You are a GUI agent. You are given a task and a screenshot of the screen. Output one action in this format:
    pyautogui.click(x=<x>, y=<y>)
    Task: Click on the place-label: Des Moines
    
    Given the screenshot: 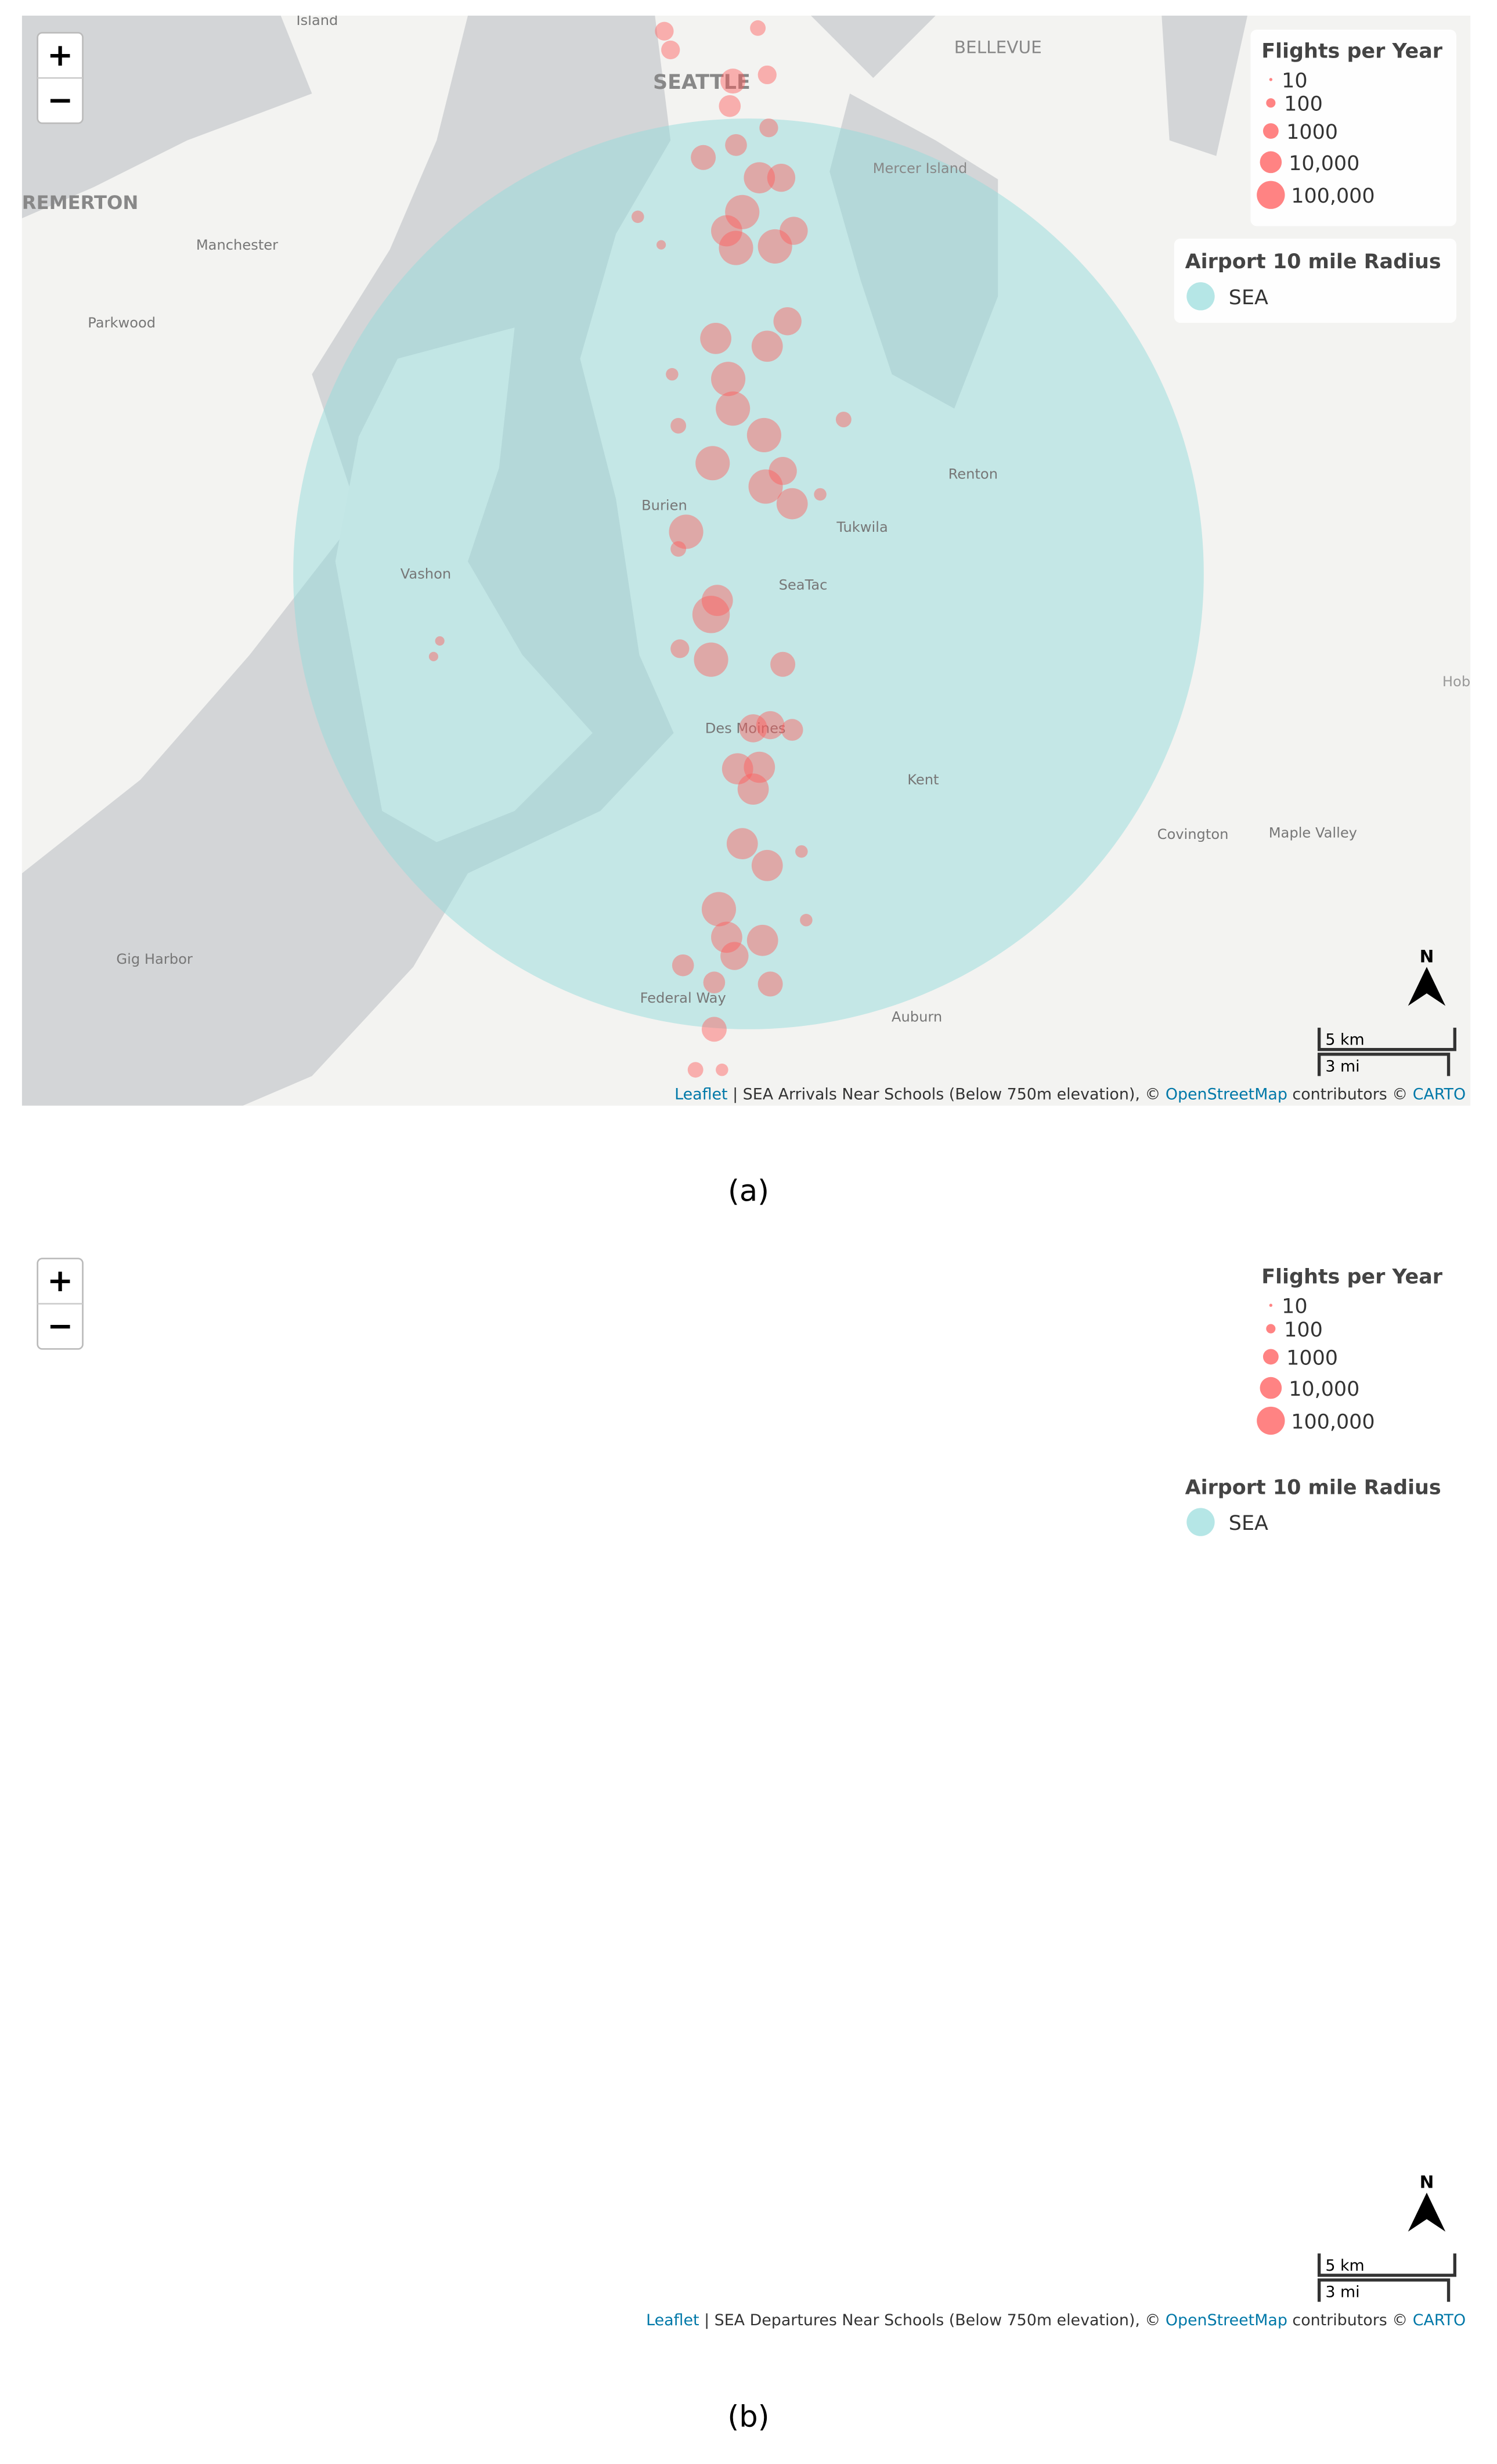 What is the action you would take?
    pyautogui.click(x=745, y=1954)
    